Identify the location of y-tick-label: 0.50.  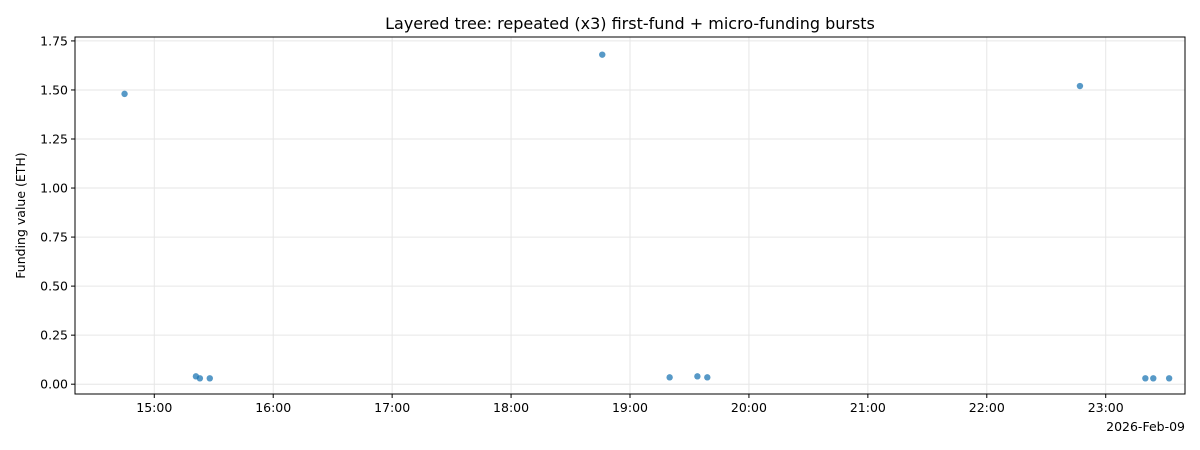
(54, 286).